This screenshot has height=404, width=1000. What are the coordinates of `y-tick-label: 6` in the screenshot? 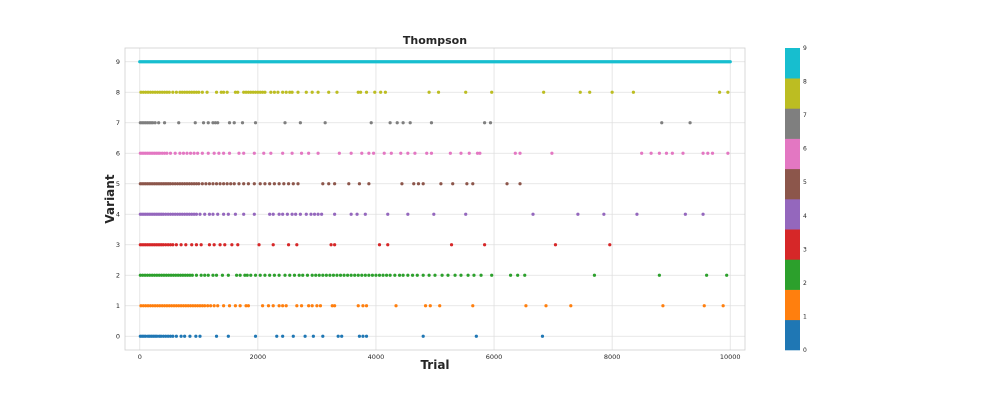 It's located at (118, 154).